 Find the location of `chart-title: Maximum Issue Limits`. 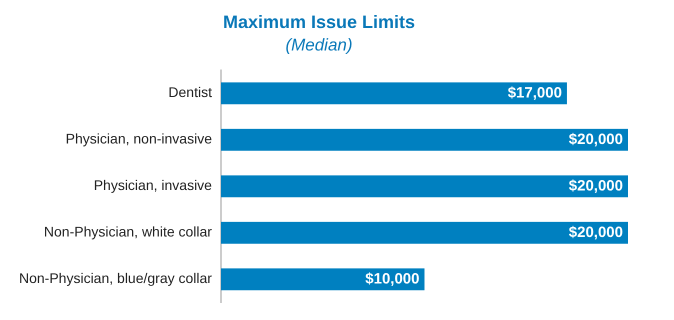

chart-title: Maximum Issue Limits is located at coordinates (319, 22).